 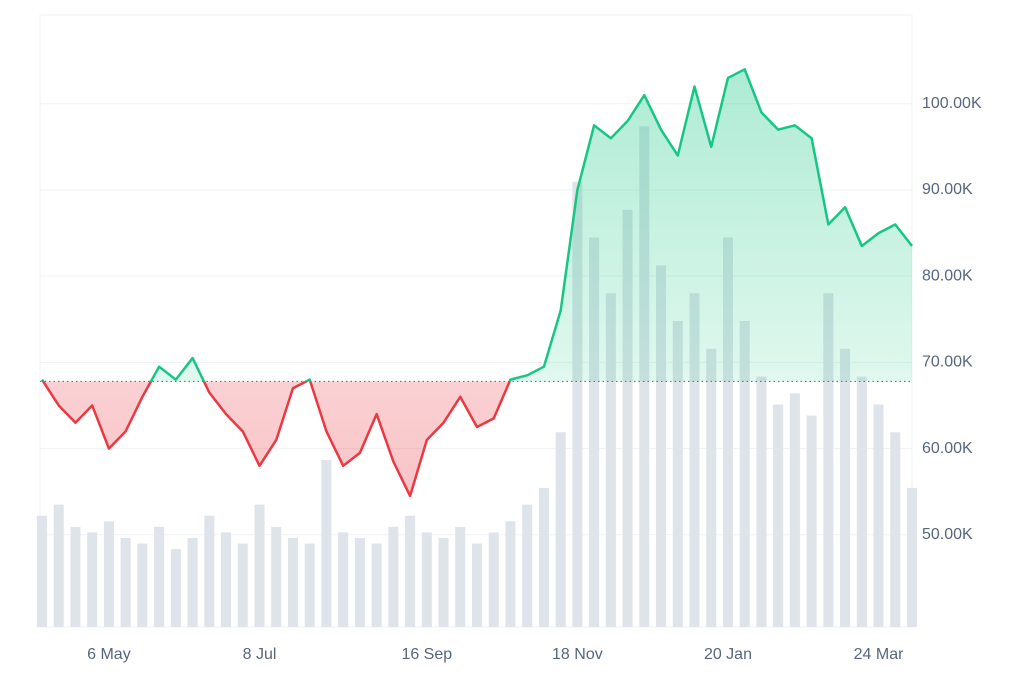 I want to click on y-tick-label: 90.00K, so click(x=947, y=189).